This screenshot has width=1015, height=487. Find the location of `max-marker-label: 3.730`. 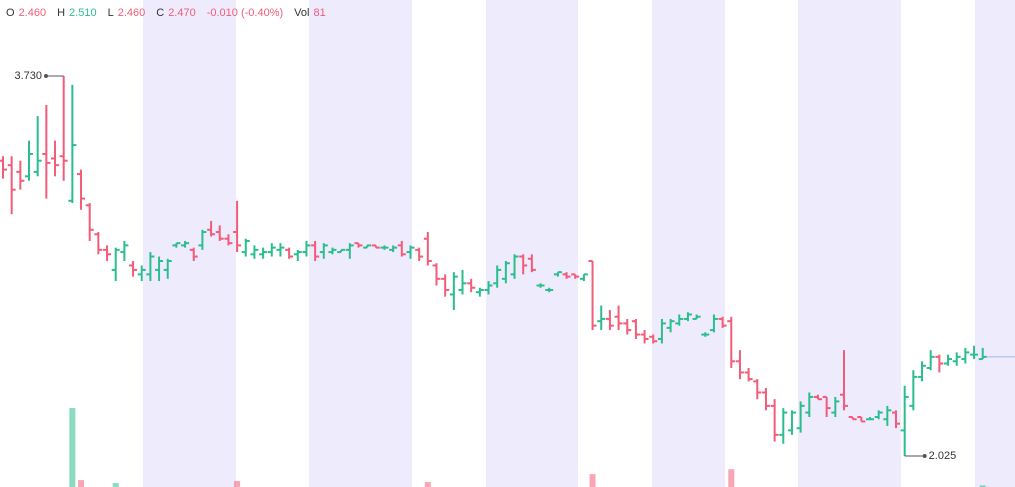

max-marker-label: 3.730 is located at coordinates (28, 76).